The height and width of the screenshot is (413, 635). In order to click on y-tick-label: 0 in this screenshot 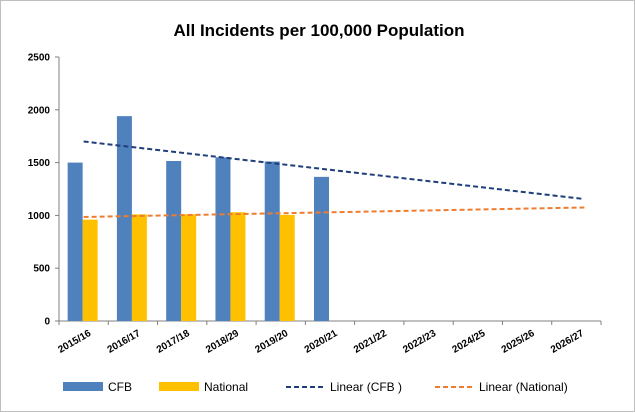, I will do `click(47, 322)`.